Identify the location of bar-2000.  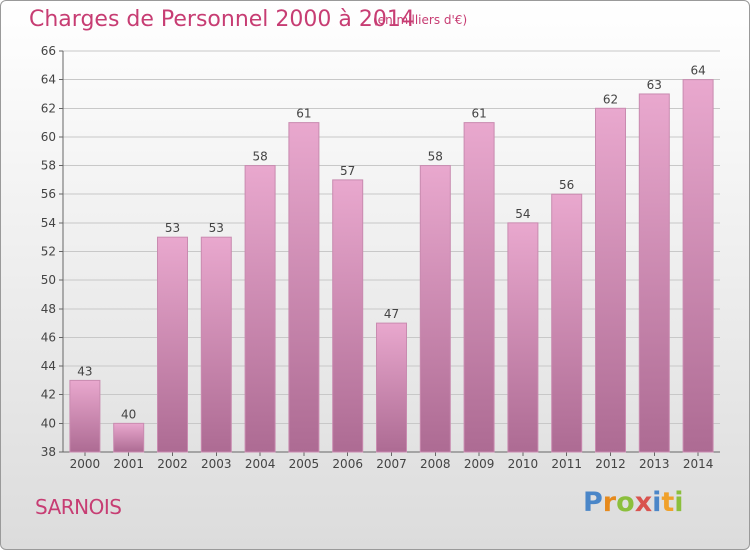
(85, 416).